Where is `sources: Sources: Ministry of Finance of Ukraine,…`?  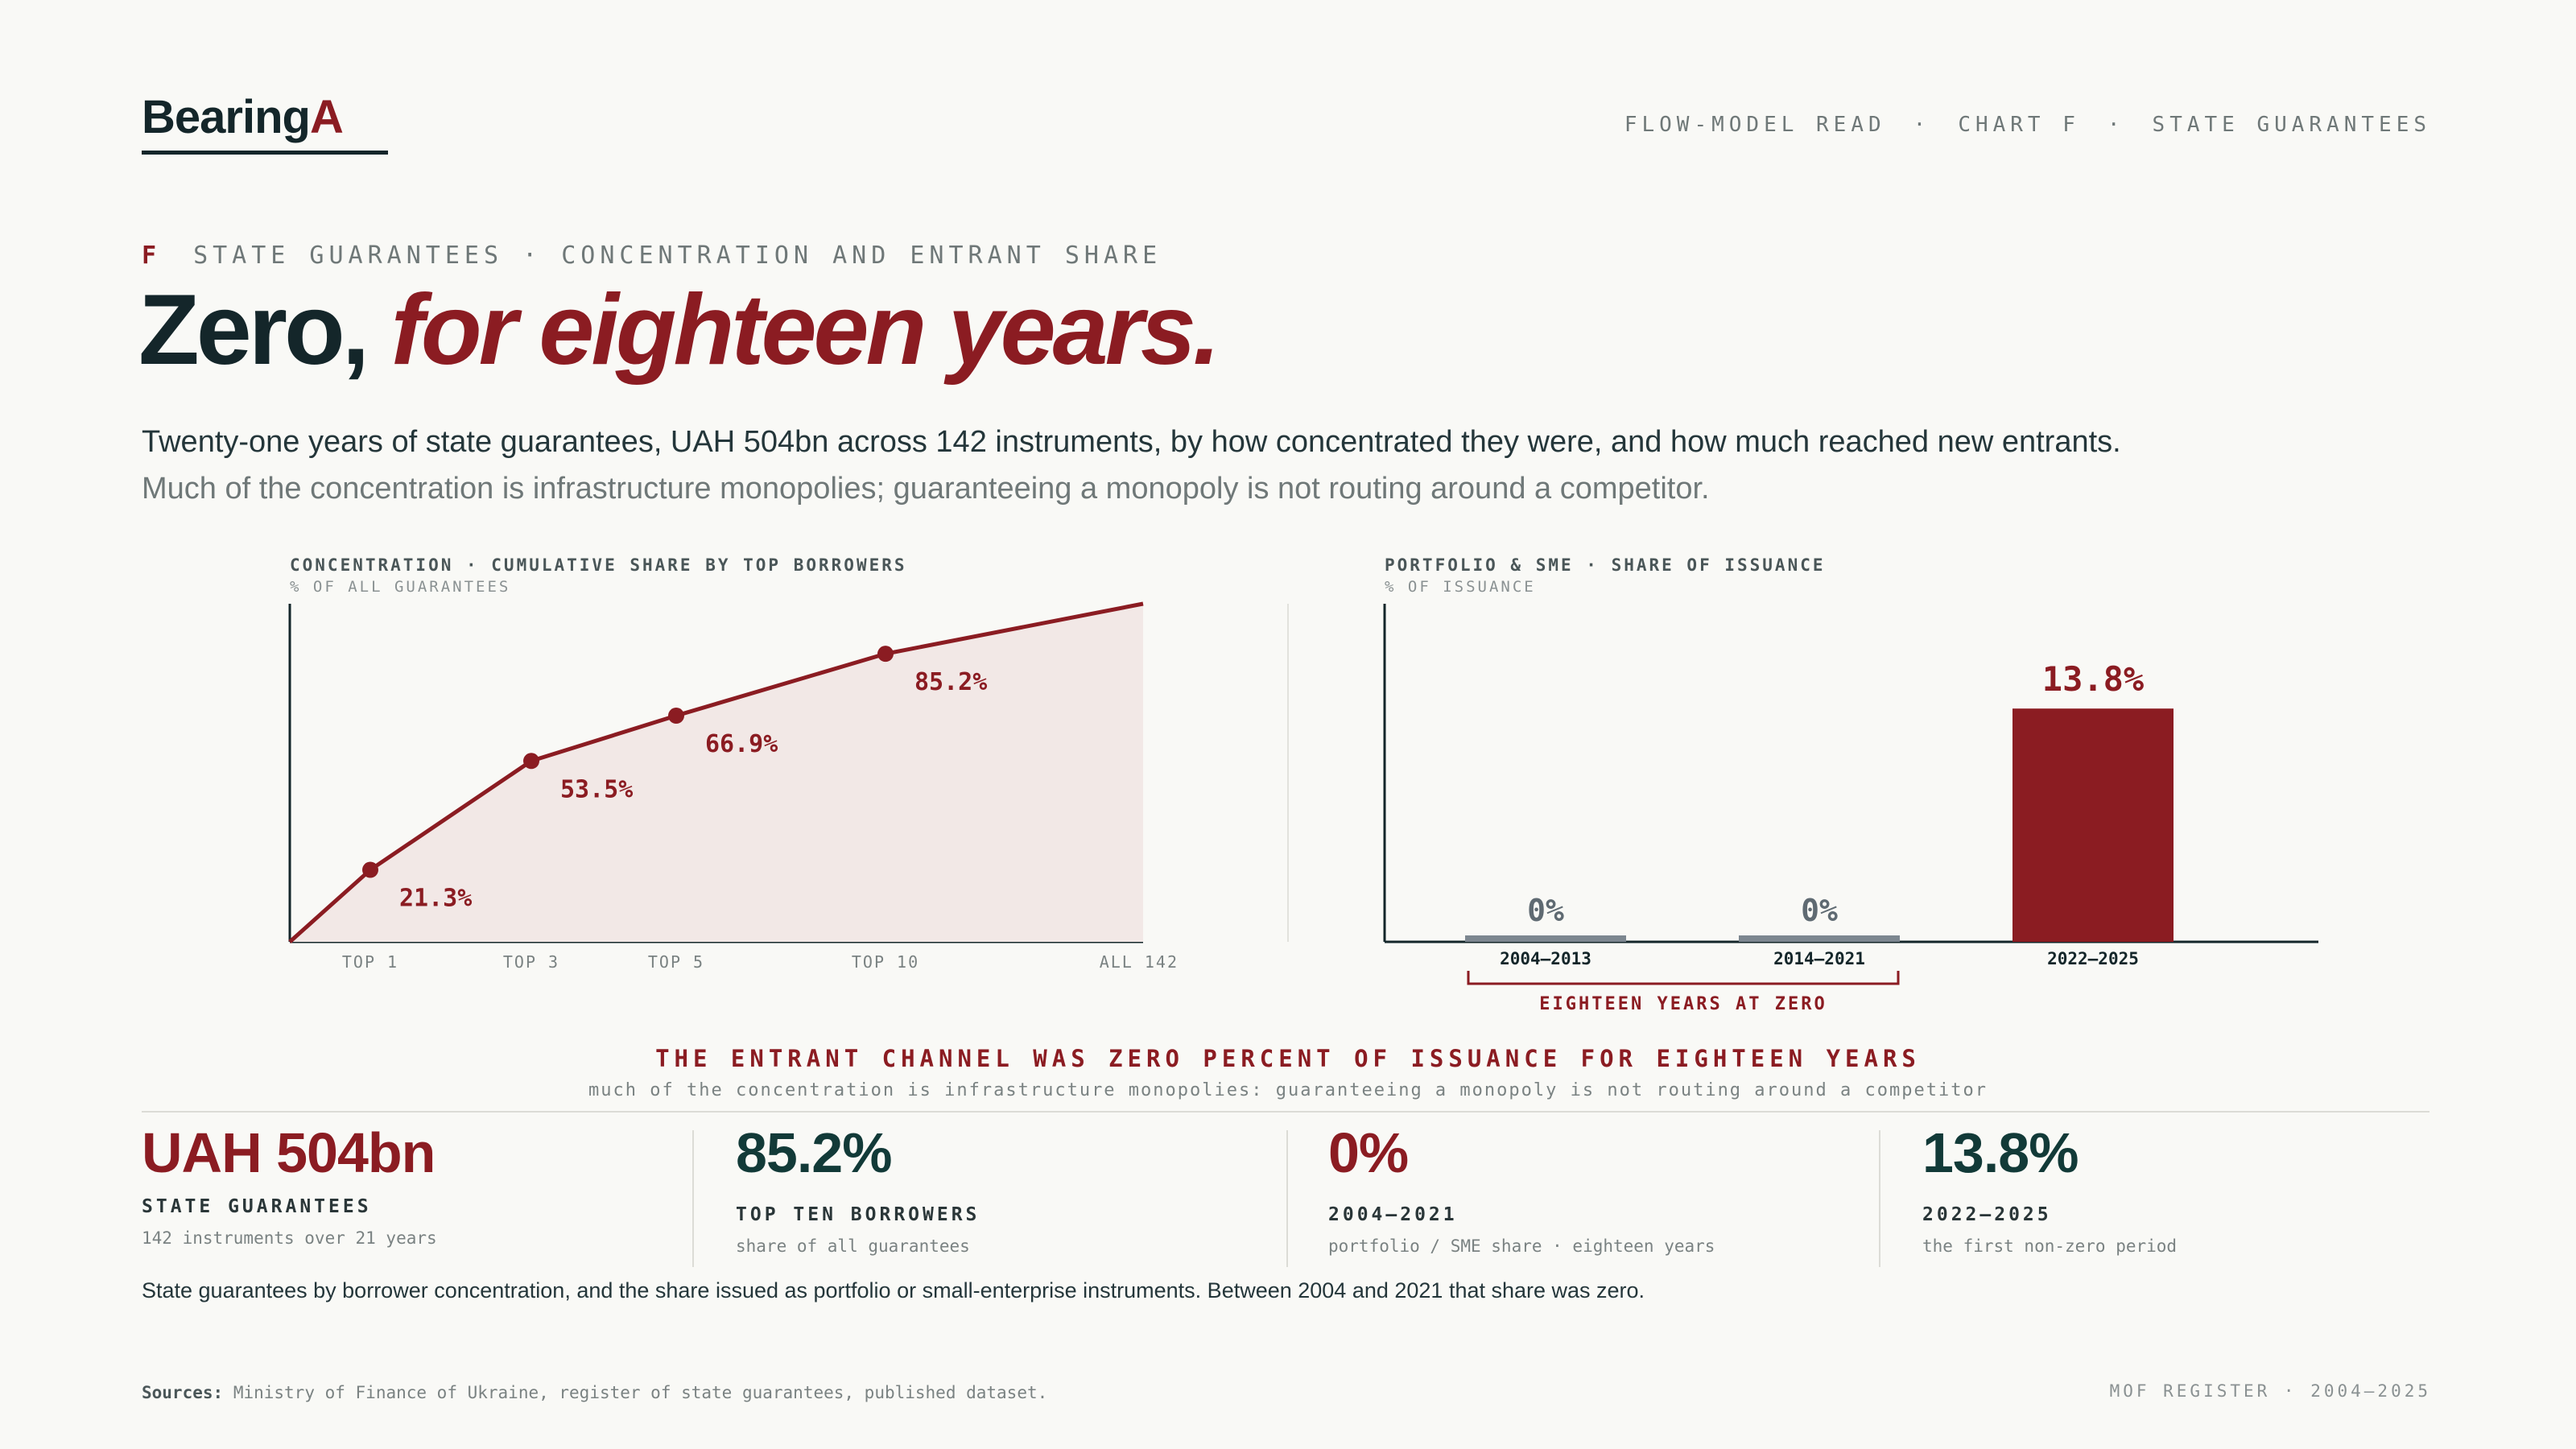
sources: Sources: Ministry of Finance of Ukraine,… is located at coordinates (594, 1392).